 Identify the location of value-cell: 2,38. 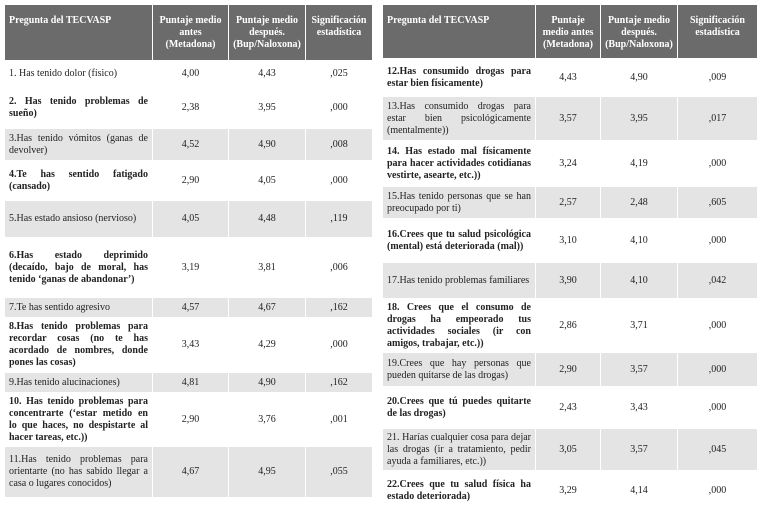
(190, 107).